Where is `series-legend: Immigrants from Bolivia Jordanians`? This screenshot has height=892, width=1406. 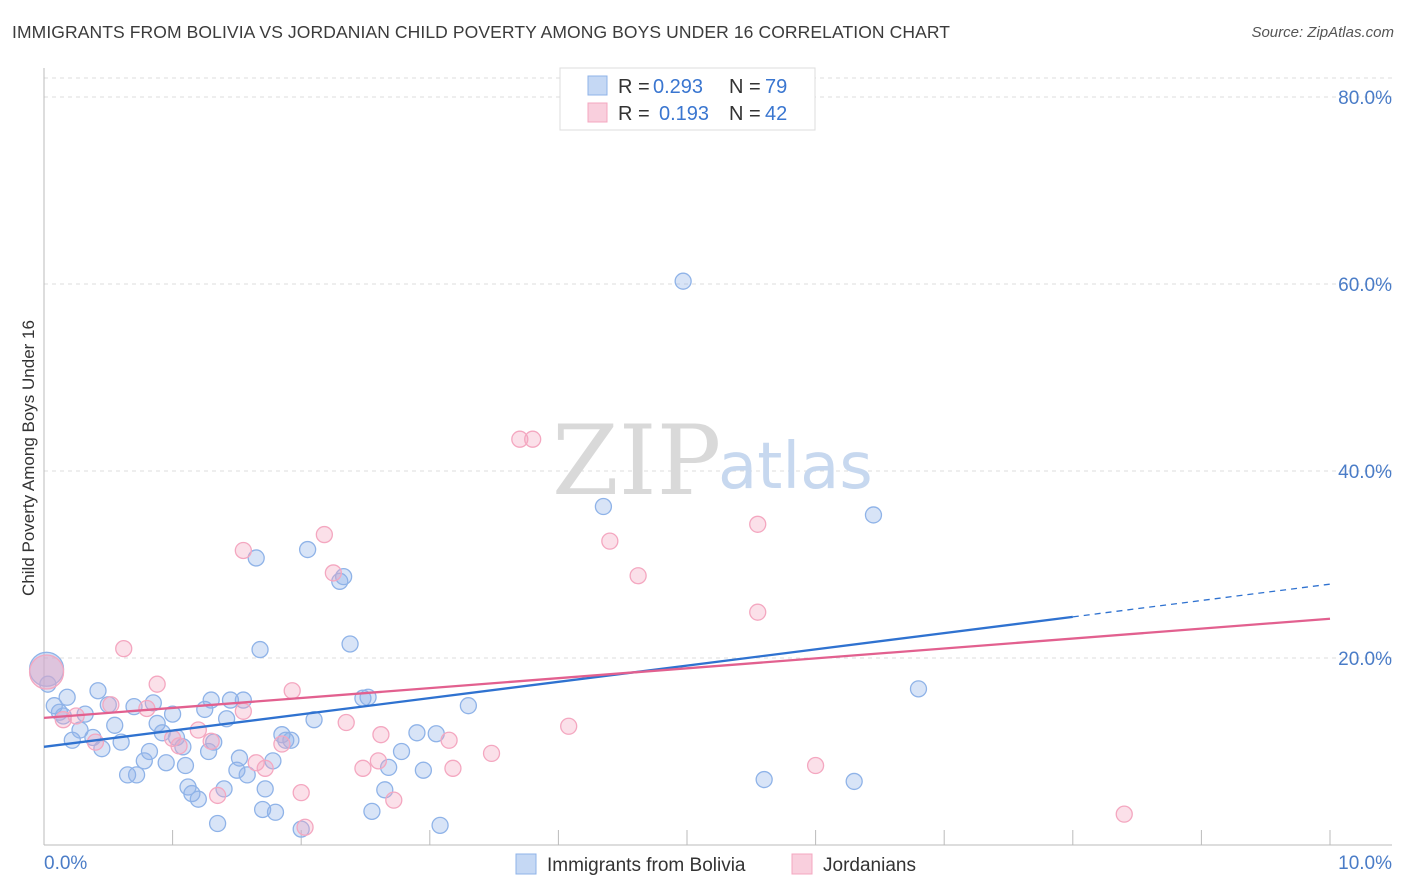 series-legend: Immigrants from Bolivia Jordanians is located at coordinates (715, 864).